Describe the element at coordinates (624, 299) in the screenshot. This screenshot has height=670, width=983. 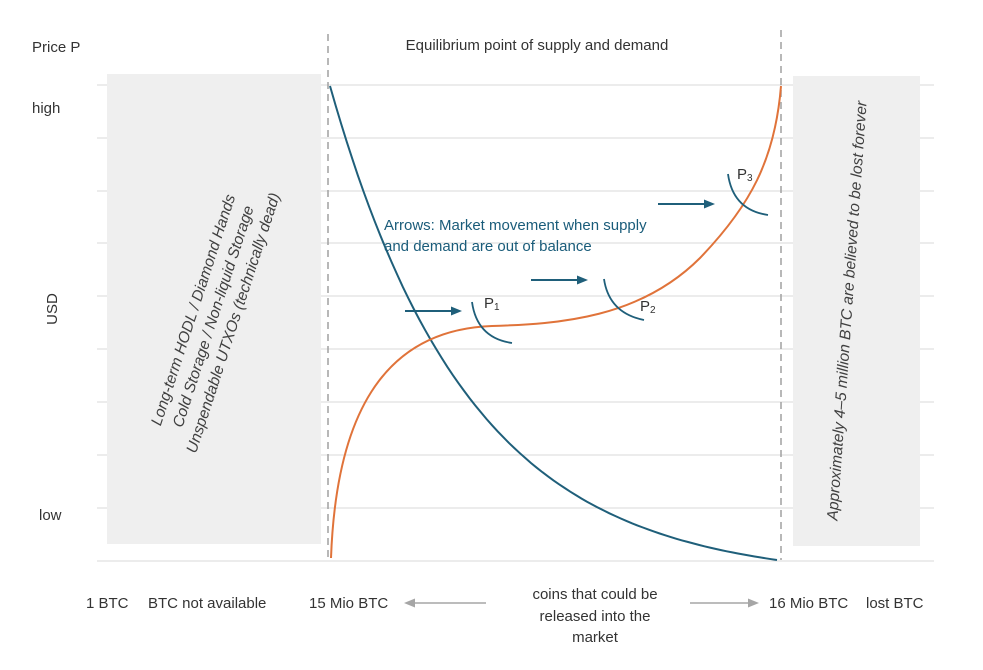
I see `price-point-2-bracket` at that location.